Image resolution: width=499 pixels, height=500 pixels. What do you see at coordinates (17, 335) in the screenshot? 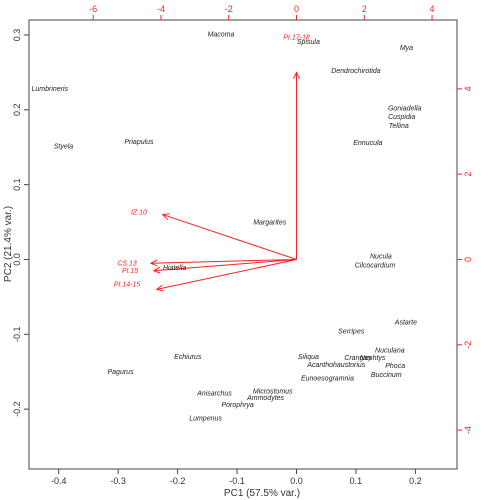
I see `y-tick-label: -0.1` at bounding box center [17, 335].